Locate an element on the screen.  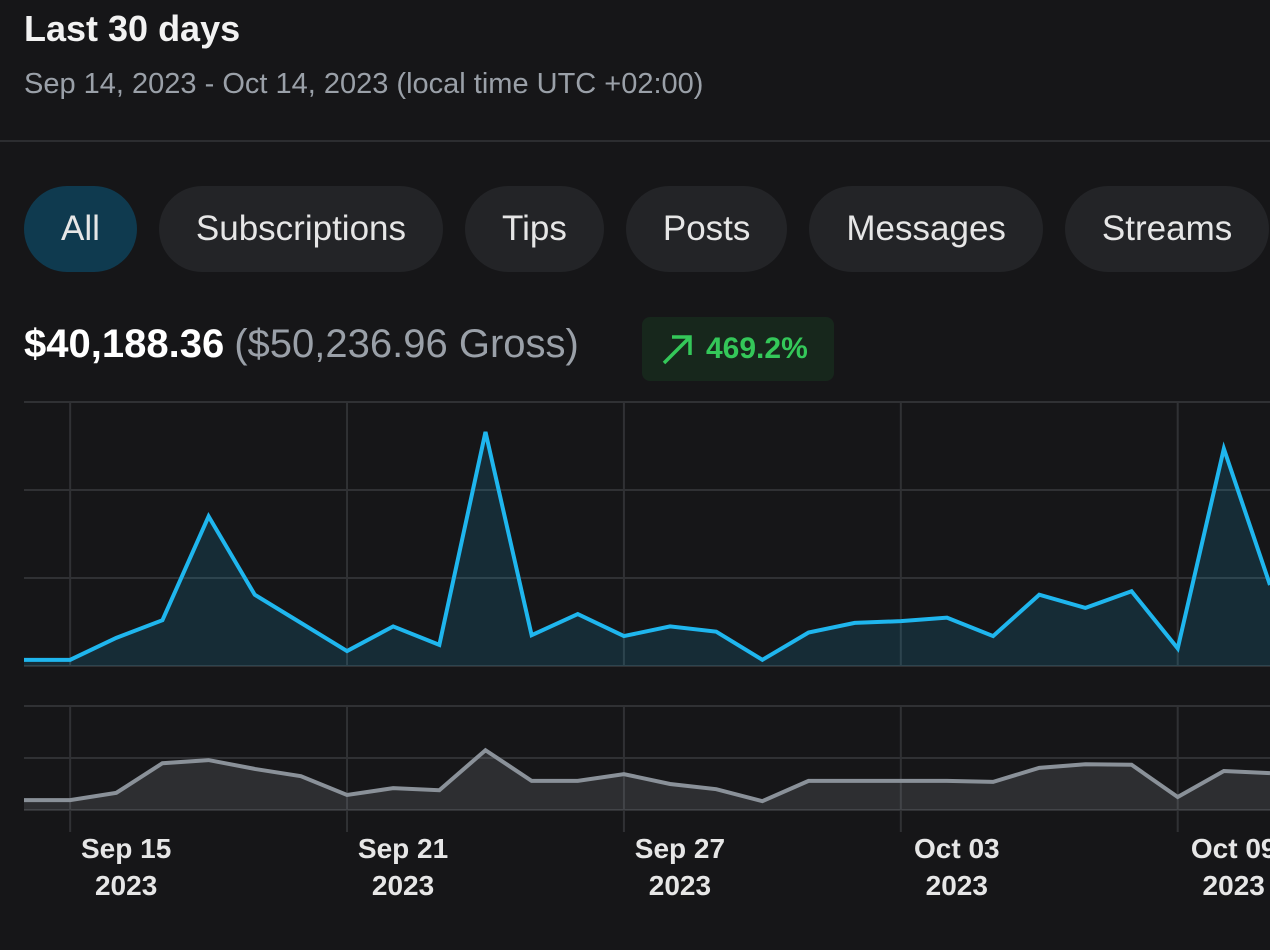
x-tick-label: Sep 27 2023 is located at coordinates (680, 867).